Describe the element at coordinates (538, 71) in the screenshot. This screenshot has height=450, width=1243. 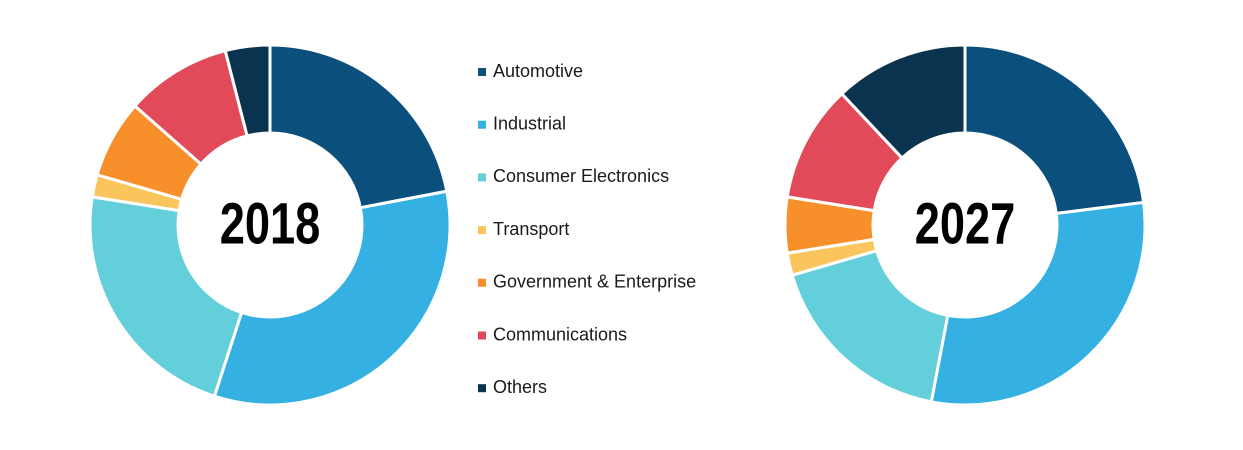
I see `legend-label: Automotive` at that location.